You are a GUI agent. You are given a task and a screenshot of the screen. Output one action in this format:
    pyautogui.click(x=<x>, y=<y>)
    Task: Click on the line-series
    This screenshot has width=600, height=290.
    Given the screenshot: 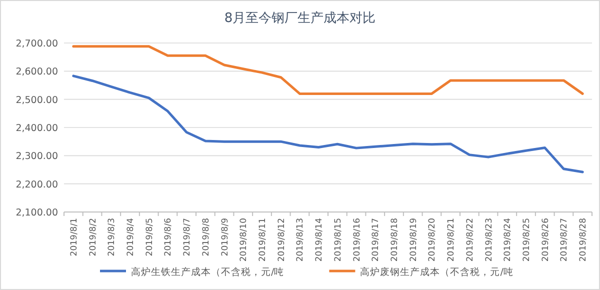 What is the action you would take?
    pyautogui.click(x=328, y=70)
    